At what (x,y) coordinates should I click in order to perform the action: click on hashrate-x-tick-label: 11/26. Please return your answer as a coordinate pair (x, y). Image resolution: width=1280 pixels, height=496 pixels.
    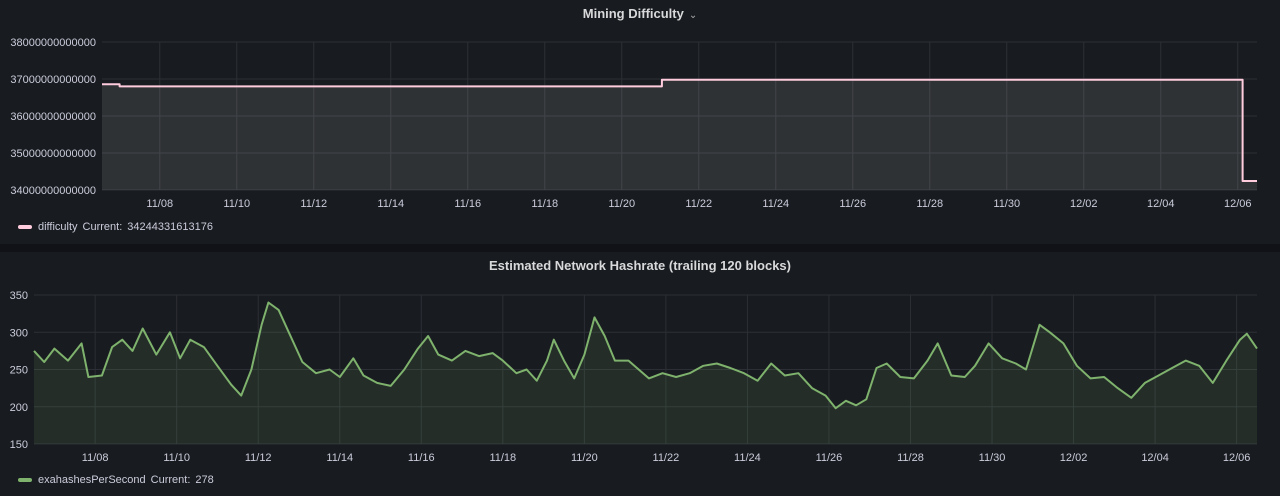
    Looking at the image, I should click on (829, 458).